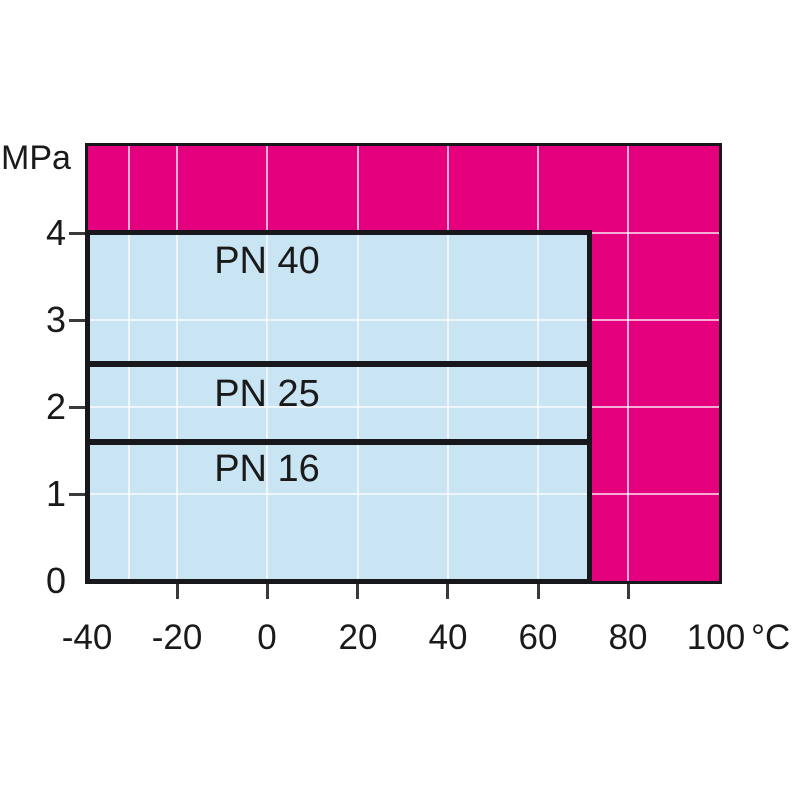  Describe the element at coordinates (267, 394) in the screenshot. I see `pn25-band-label: PN 25` at that location.